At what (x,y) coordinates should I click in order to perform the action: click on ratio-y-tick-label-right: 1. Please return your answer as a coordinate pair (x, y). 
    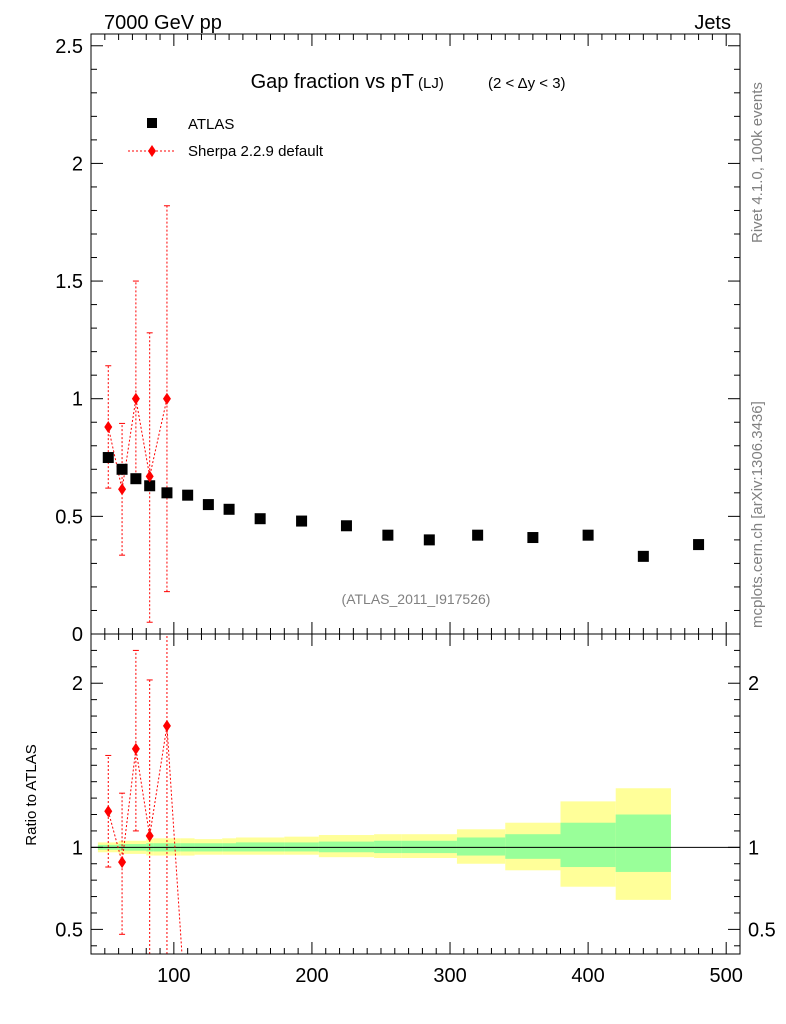
    Looking at the image, I should click on (753, 848).